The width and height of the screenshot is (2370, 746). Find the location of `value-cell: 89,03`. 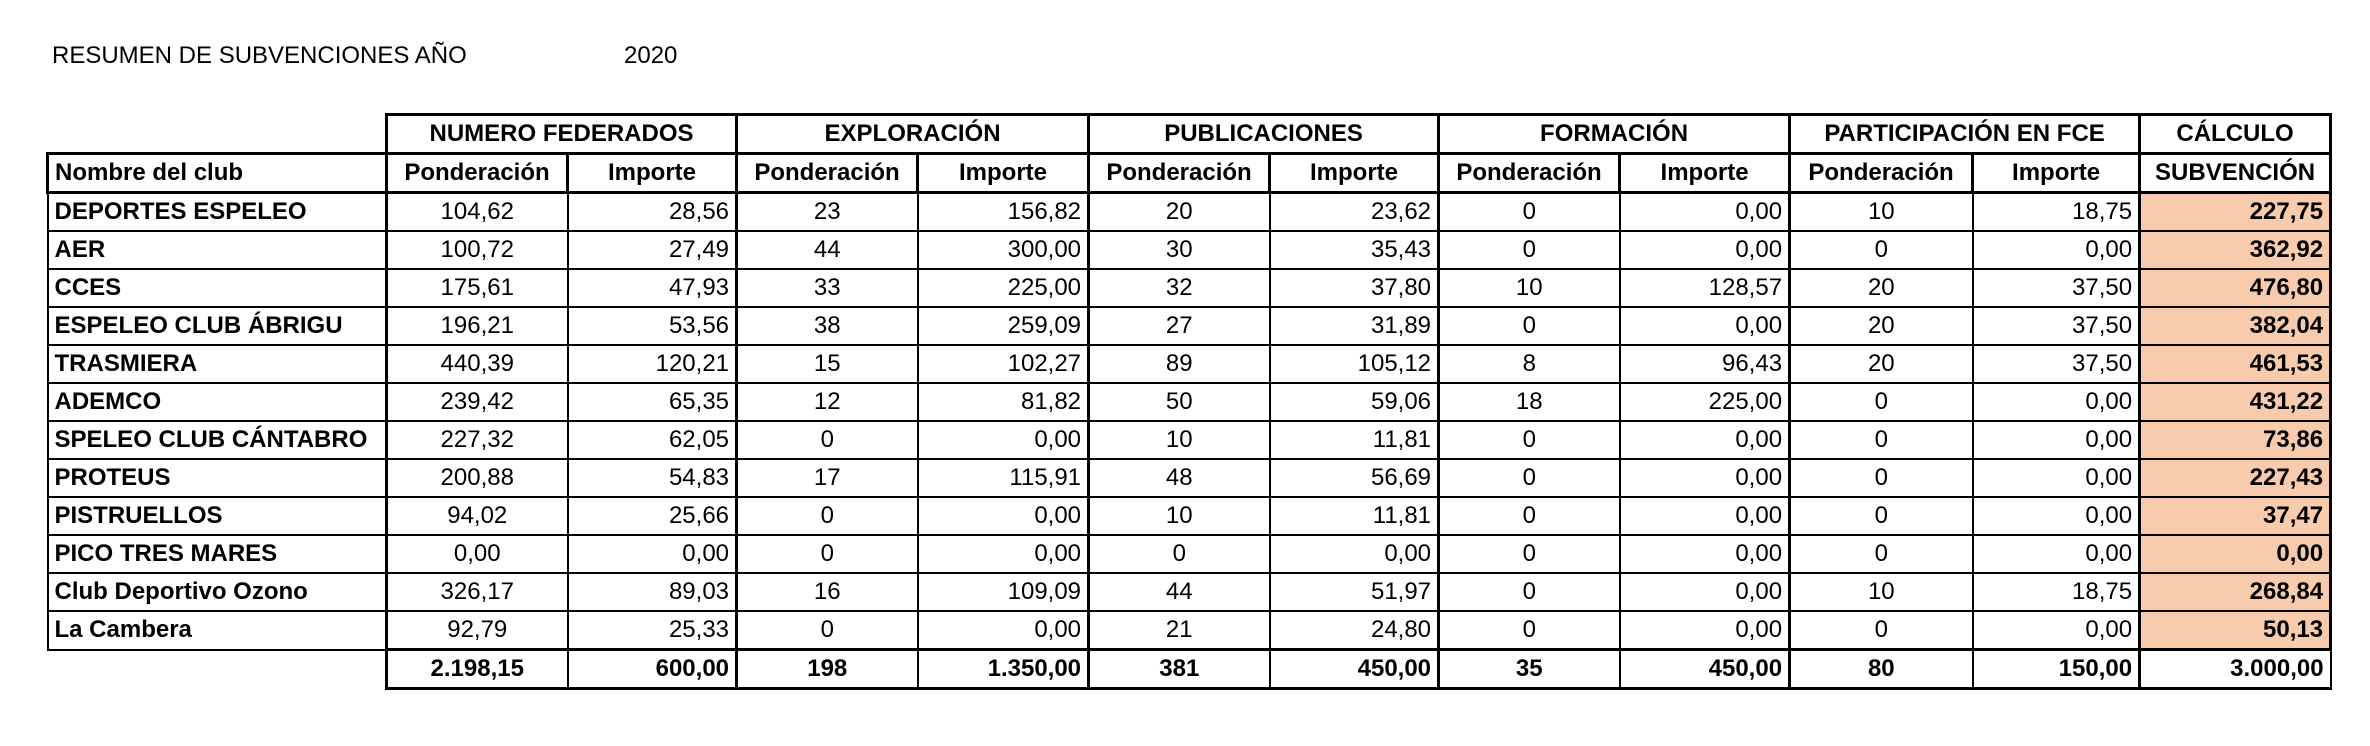

value-cell: 89,03 is located at coordinates (652, 592).